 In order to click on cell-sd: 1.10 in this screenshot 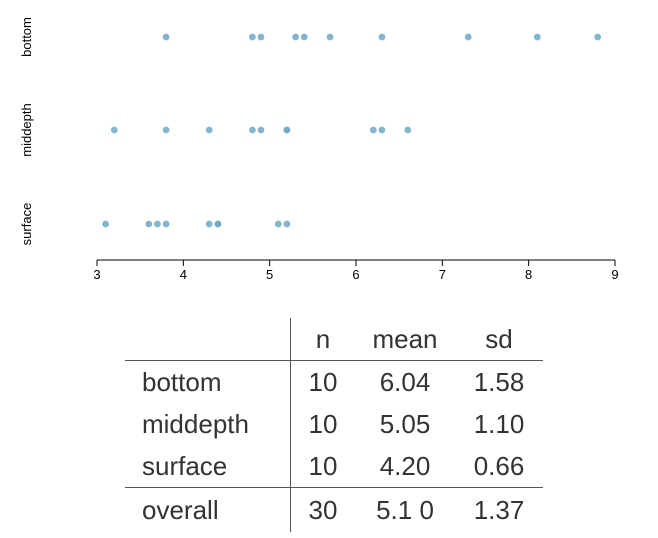, I will do `click(499, 423)`.